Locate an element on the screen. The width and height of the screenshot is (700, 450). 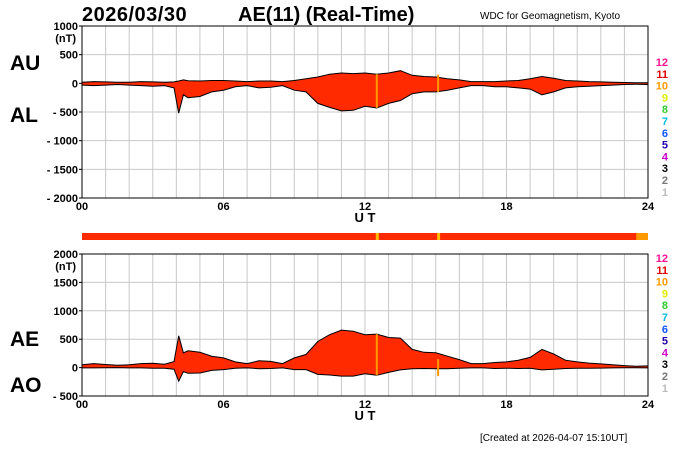
y-tick-label: 2000 is located at coordinates (66, 255).